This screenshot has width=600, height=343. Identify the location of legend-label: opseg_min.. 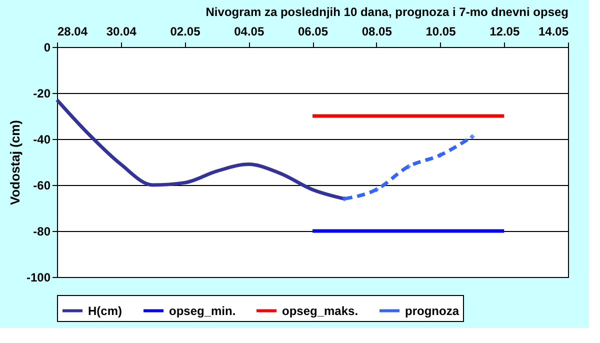
(202, 311).